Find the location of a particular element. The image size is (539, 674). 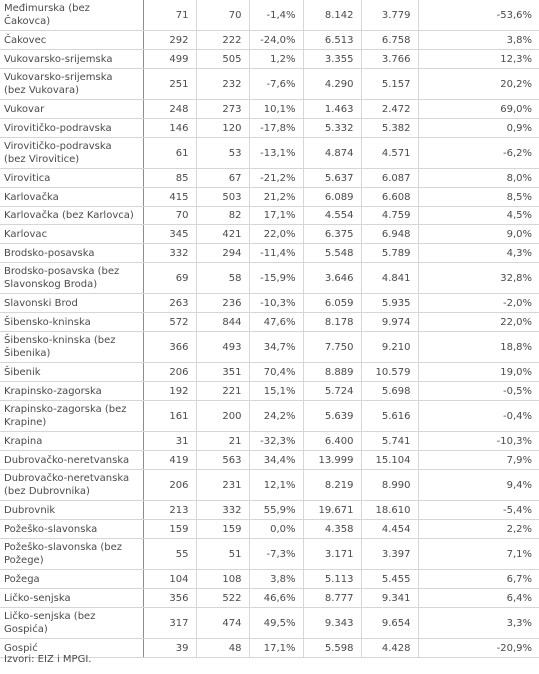

table-row: Virovitica 85 67 -21,2% 5.637 6.087 8,0% is located at coordinates (269, 178).